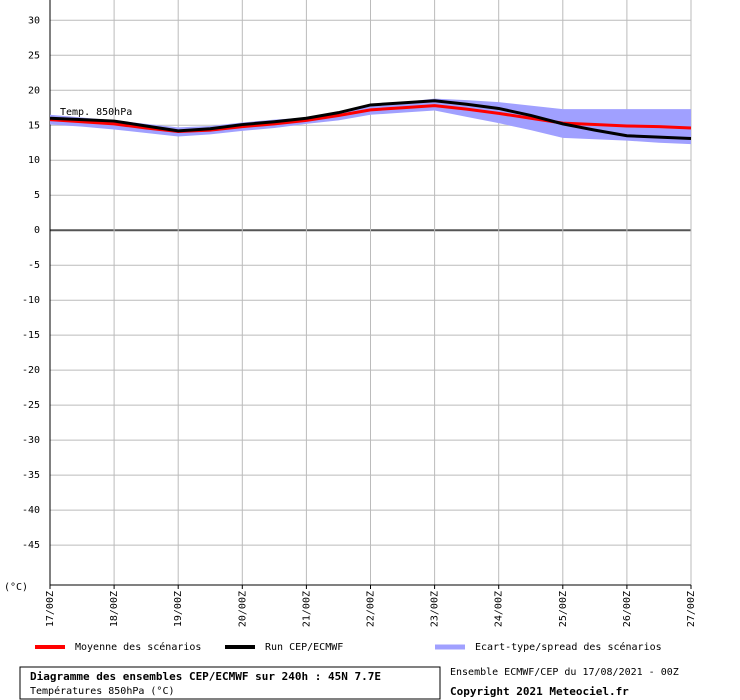 This screenshot has width=740, height=700. Describe the element at coordinates (539, 691) in the screenshot. I see `footer-copyright: Copyright 2021 Meteociel.fr` at that location.